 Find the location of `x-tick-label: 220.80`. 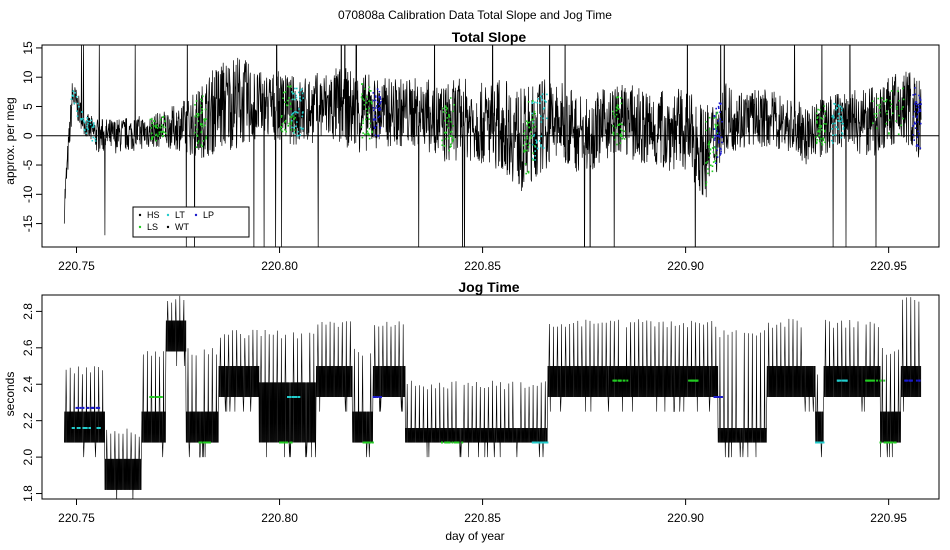

x-tick-label: 220.80 is located at coordinates (279, 518).